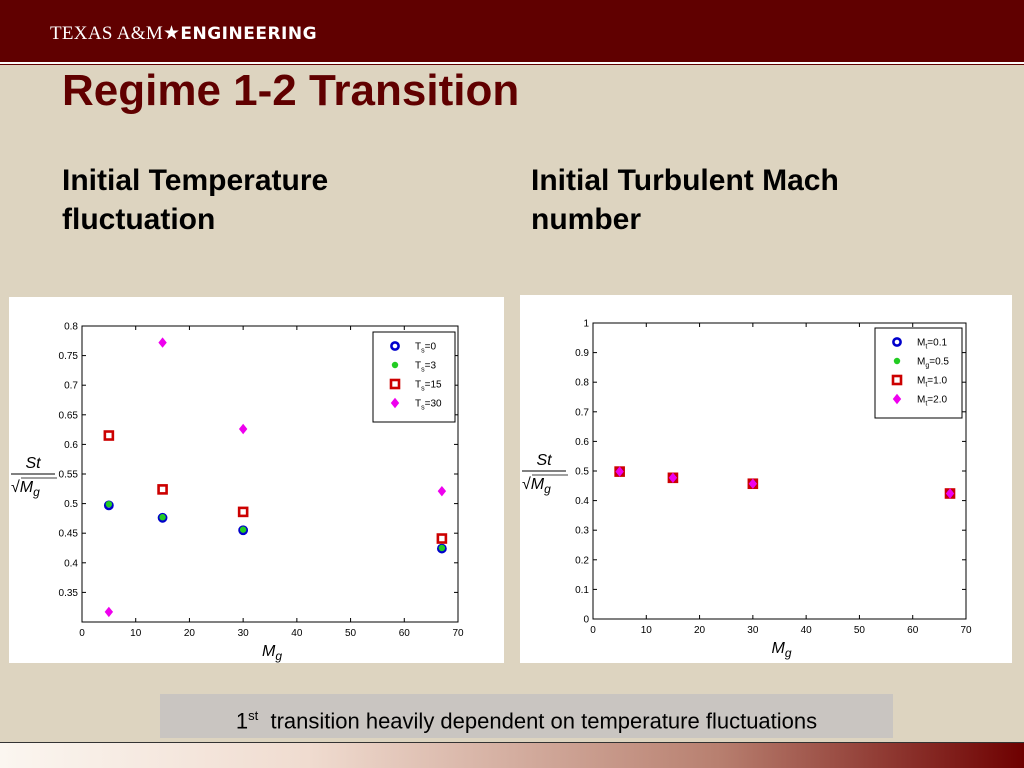  Describe the element at coordinates (926, 385) in the screenshot. I see `legend-label-sub: t` at that location.